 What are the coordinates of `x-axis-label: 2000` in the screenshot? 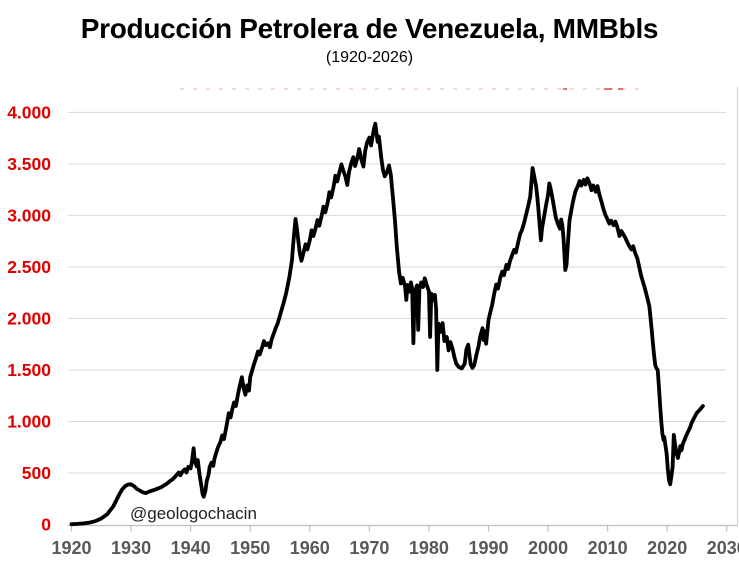 It's located at (548, 548).